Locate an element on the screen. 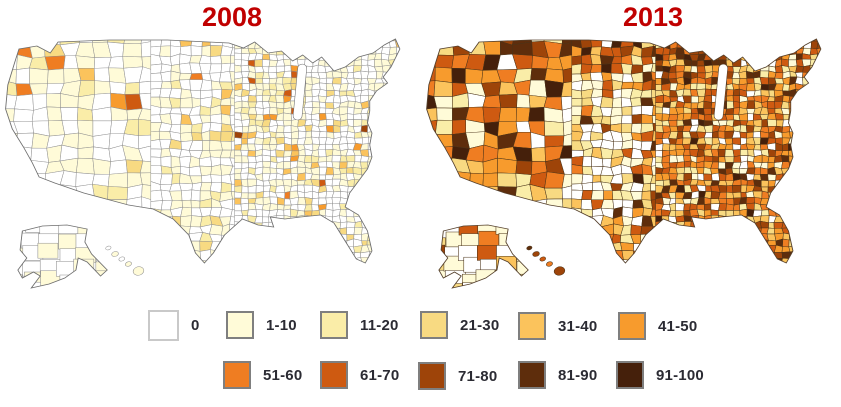 This screenshot has height=407, width=841. legend-item-41-50: 41-50 is located at coordinates (657, 326).